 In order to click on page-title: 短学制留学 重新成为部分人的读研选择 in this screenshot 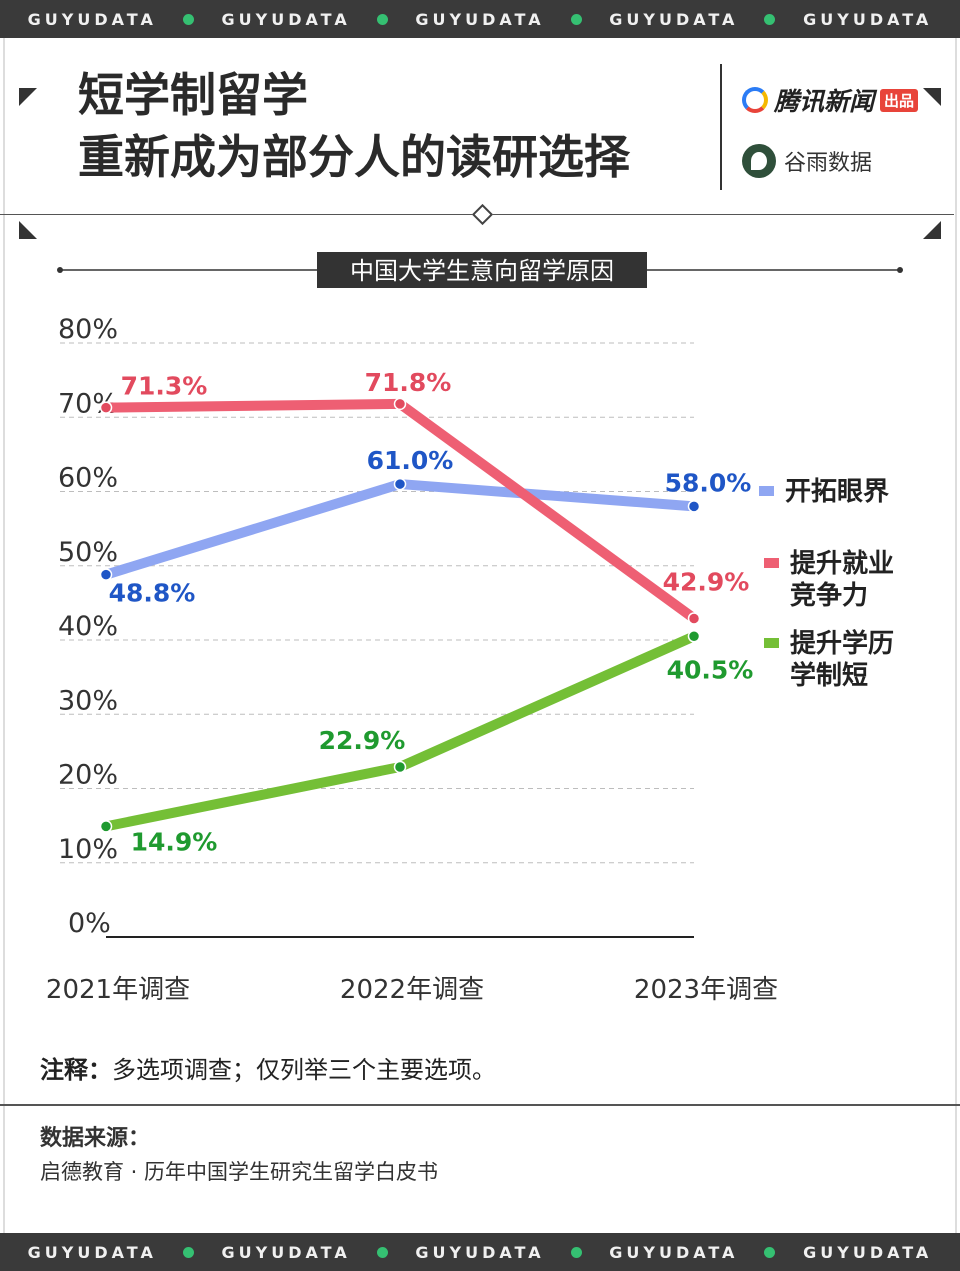, I will do `click(354, 126)`.